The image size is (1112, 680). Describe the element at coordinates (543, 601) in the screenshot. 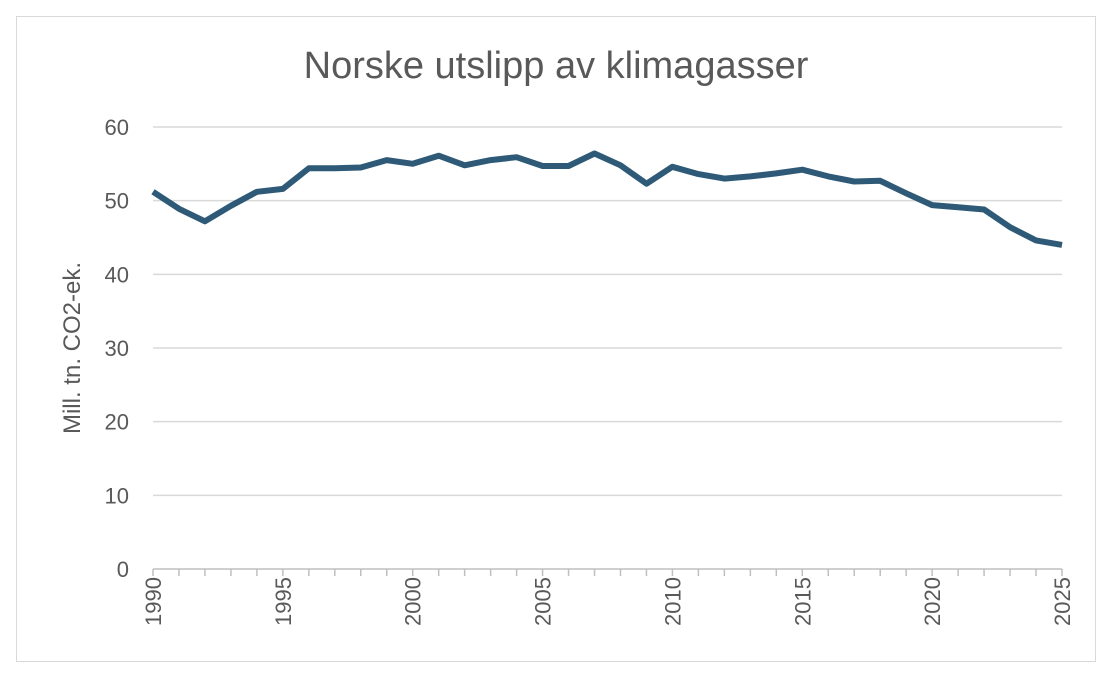

I see `x-tick-label-2005: 2005` at that location.